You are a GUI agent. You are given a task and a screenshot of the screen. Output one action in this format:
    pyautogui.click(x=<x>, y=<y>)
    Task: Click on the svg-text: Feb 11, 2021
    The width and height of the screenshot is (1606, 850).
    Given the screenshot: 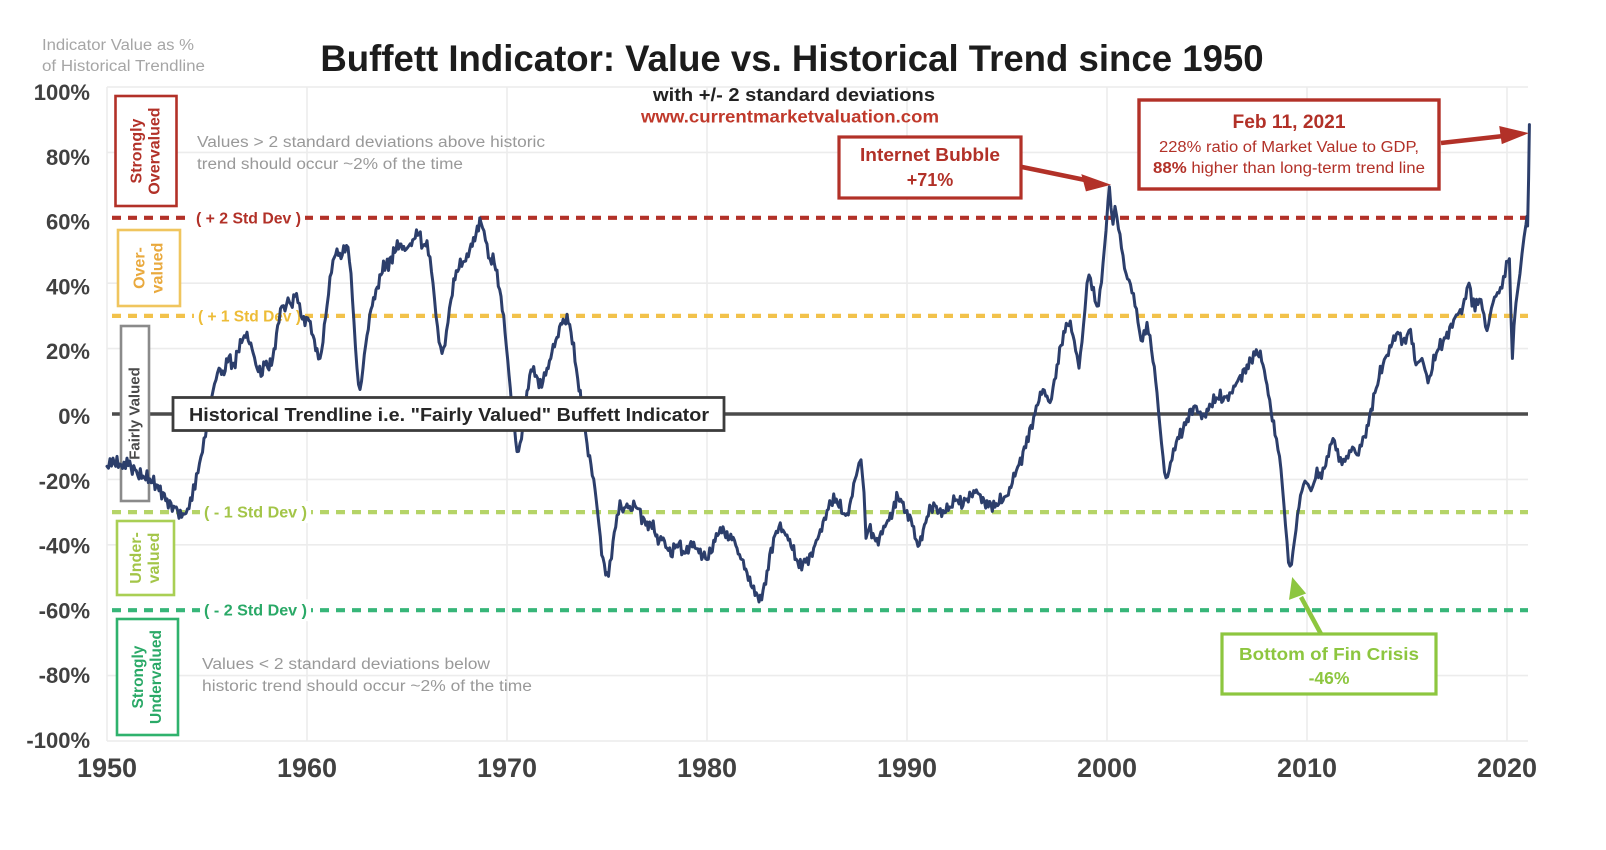 What is the action you would take?
    pyautogui.click(x=1289, y=122)
    